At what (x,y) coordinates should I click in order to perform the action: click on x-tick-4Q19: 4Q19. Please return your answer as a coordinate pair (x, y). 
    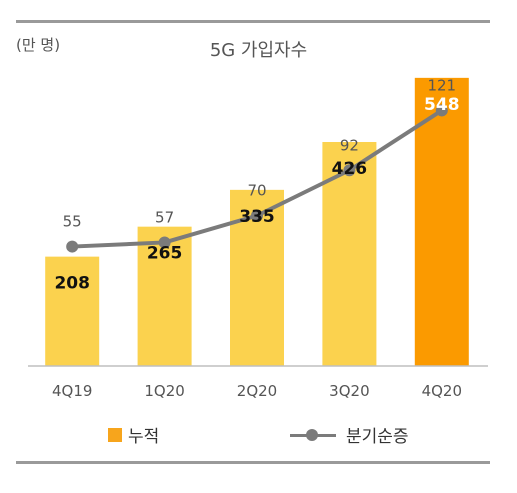
    Looking at the image, I should click on (72, 391).